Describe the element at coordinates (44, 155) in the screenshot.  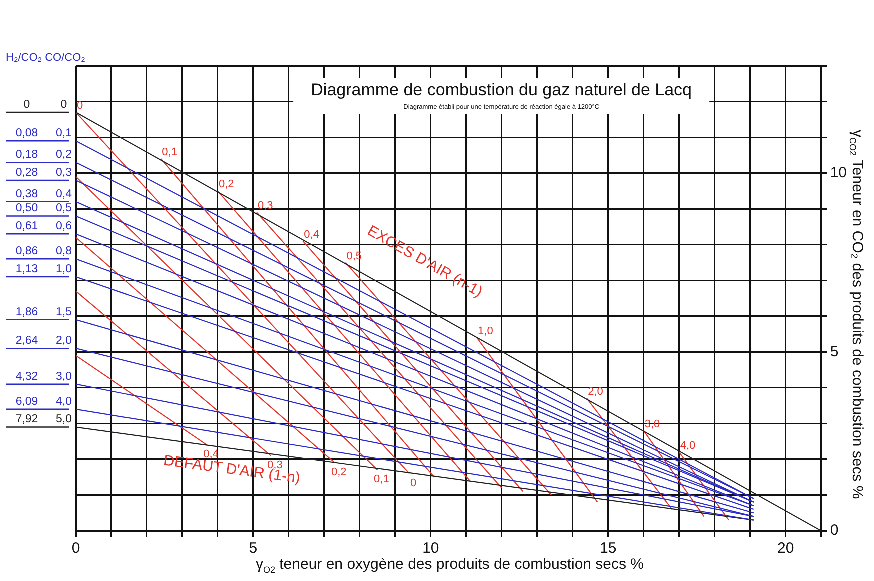
I see `text: 0,18 0,2` at that location.